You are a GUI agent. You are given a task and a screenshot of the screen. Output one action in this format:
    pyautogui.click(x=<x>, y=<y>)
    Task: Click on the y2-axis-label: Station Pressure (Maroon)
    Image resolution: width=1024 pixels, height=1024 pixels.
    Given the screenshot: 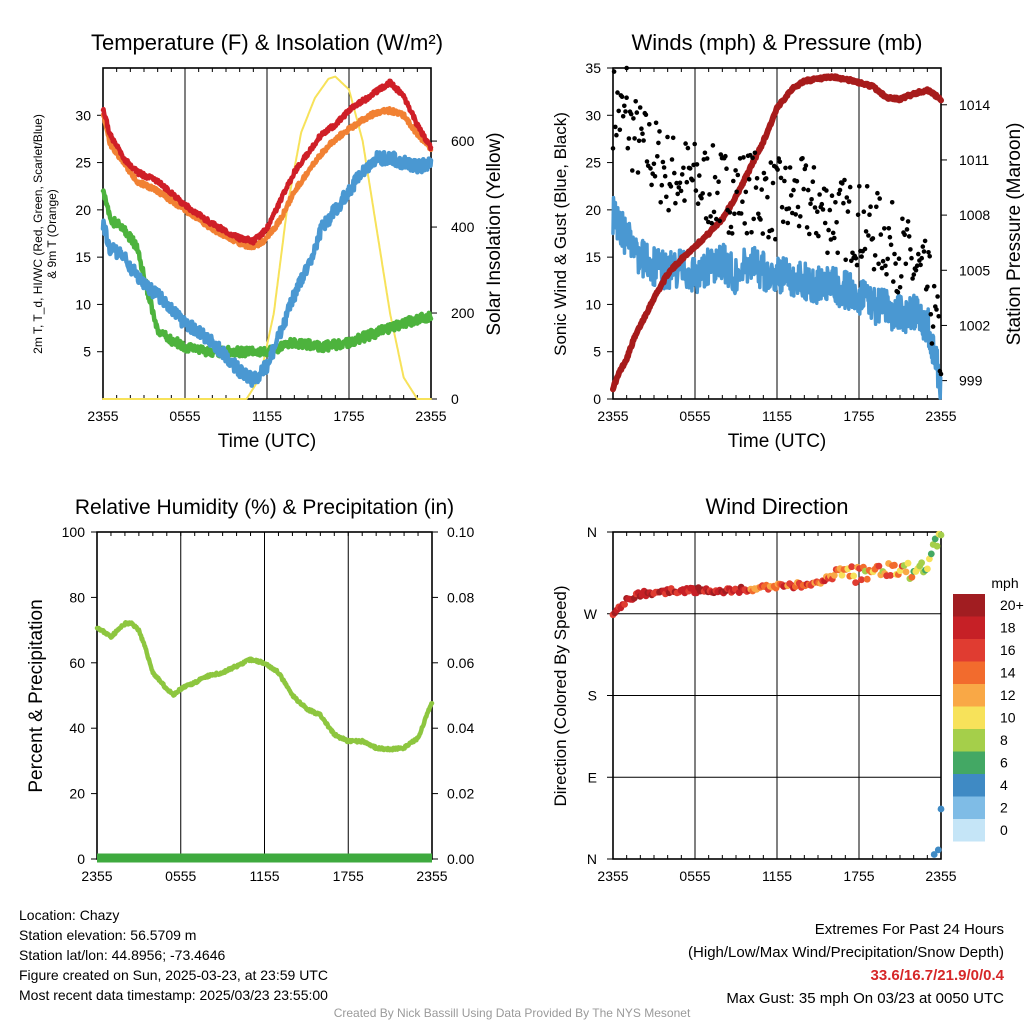 What is the action you would take?
    pyautogui.click(x=1014, y=234)
    